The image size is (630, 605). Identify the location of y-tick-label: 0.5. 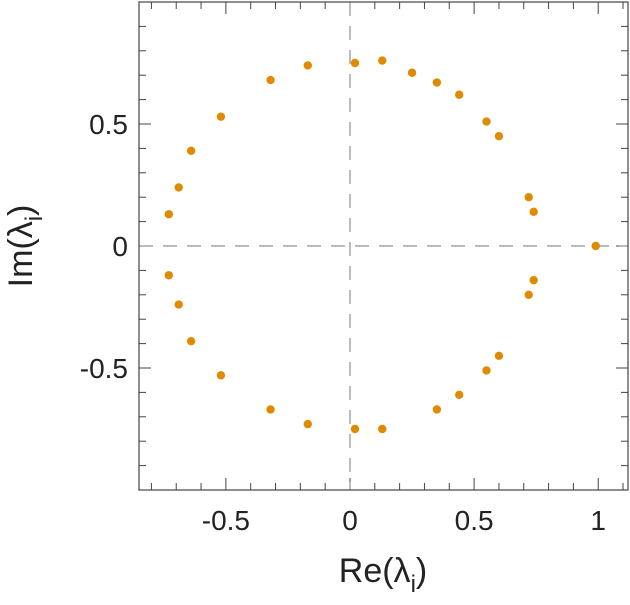
(108, 124).